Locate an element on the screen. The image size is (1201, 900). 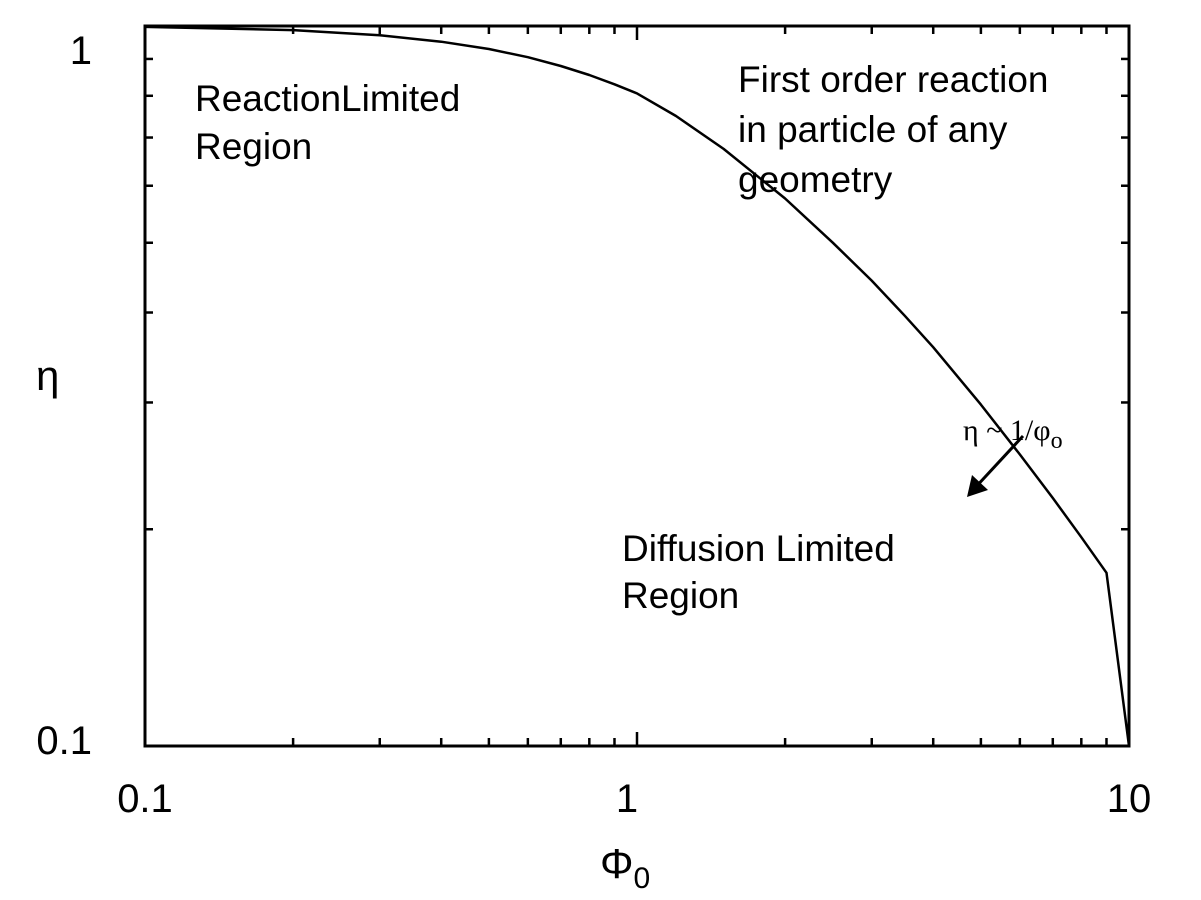
x-tick-label-2: 10 is located at coordinates (1129, 799).